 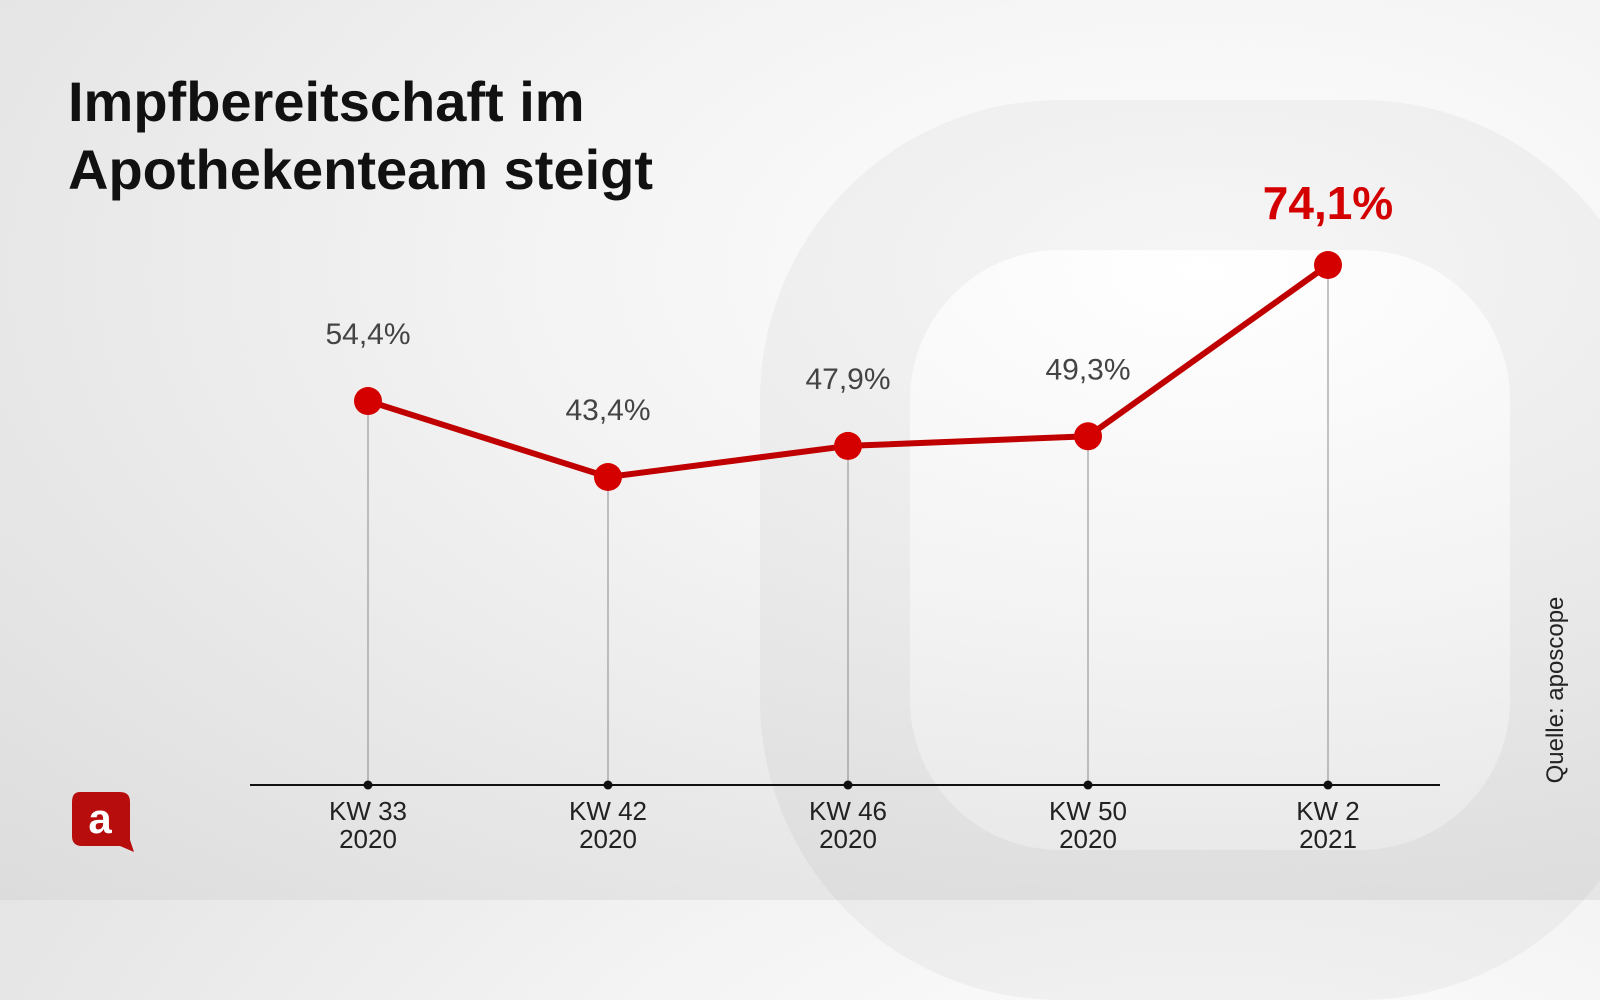 What do you see at coordinates (1555, 690) in the screenshot?
I see `source-note: Quelle: aposcope` at bounding box center [1555, 690].